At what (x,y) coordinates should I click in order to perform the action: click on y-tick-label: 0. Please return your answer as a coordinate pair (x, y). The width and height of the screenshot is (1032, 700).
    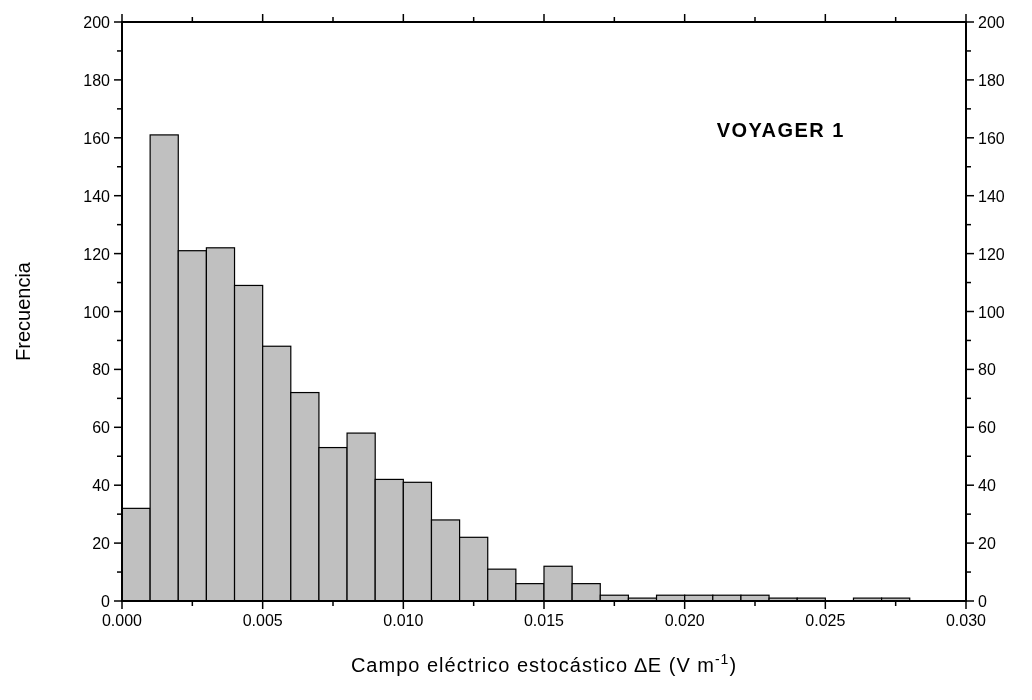
    Looking at the image, I should click on (106, 601).